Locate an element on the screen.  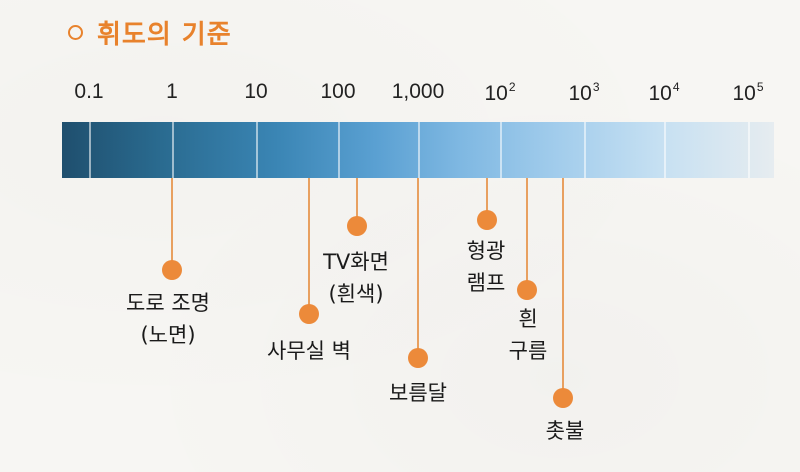
tick-label: 1 is located at coordinates (172, 91).